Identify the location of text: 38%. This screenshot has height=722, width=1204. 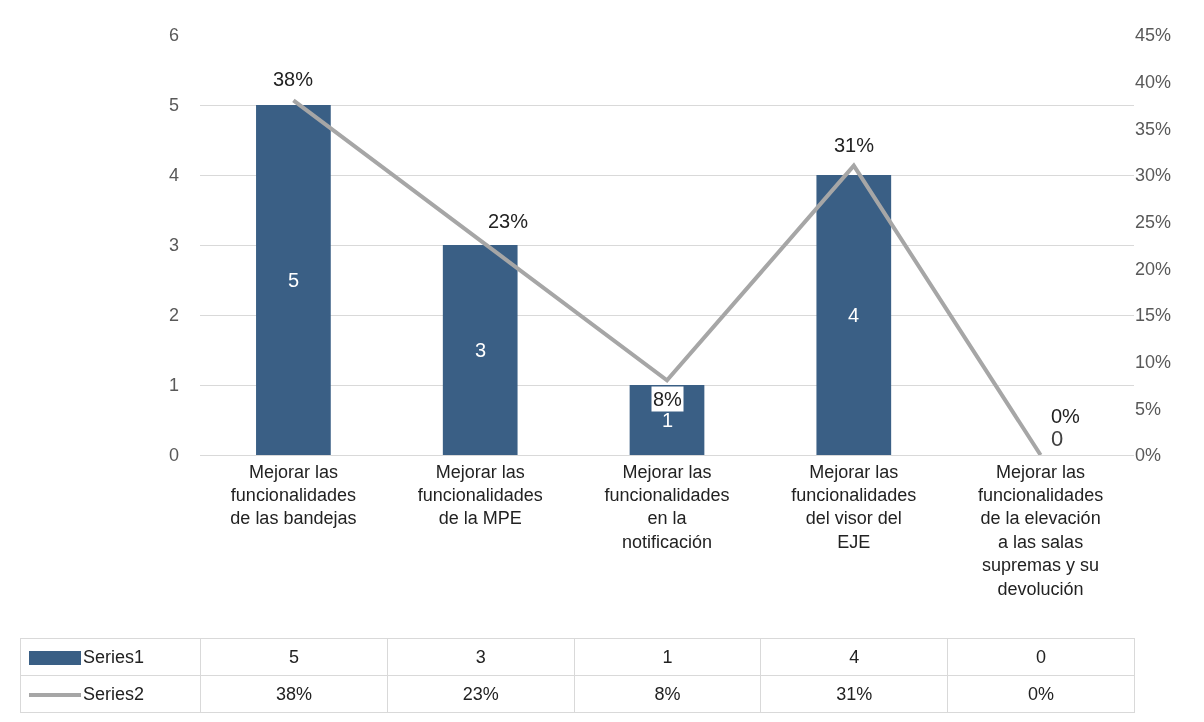
(293, 79).